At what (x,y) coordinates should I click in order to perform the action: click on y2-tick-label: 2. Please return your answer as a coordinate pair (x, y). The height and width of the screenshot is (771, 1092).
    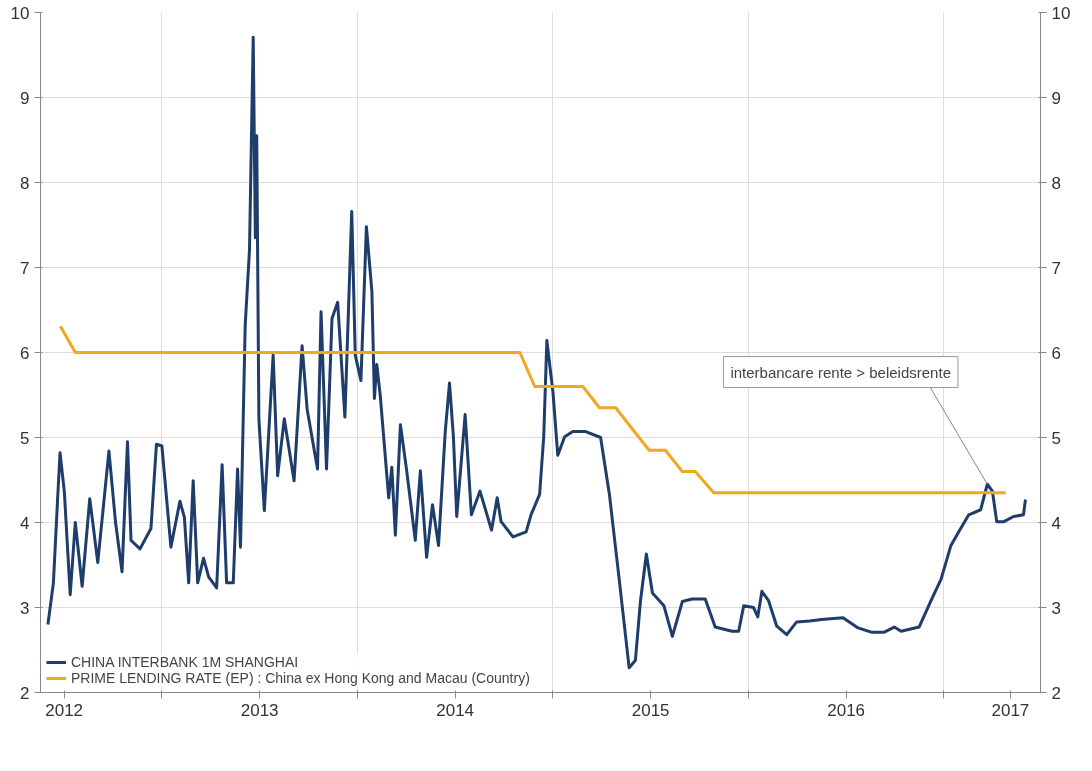
    Looking at the image, I should click on (1056, 693).